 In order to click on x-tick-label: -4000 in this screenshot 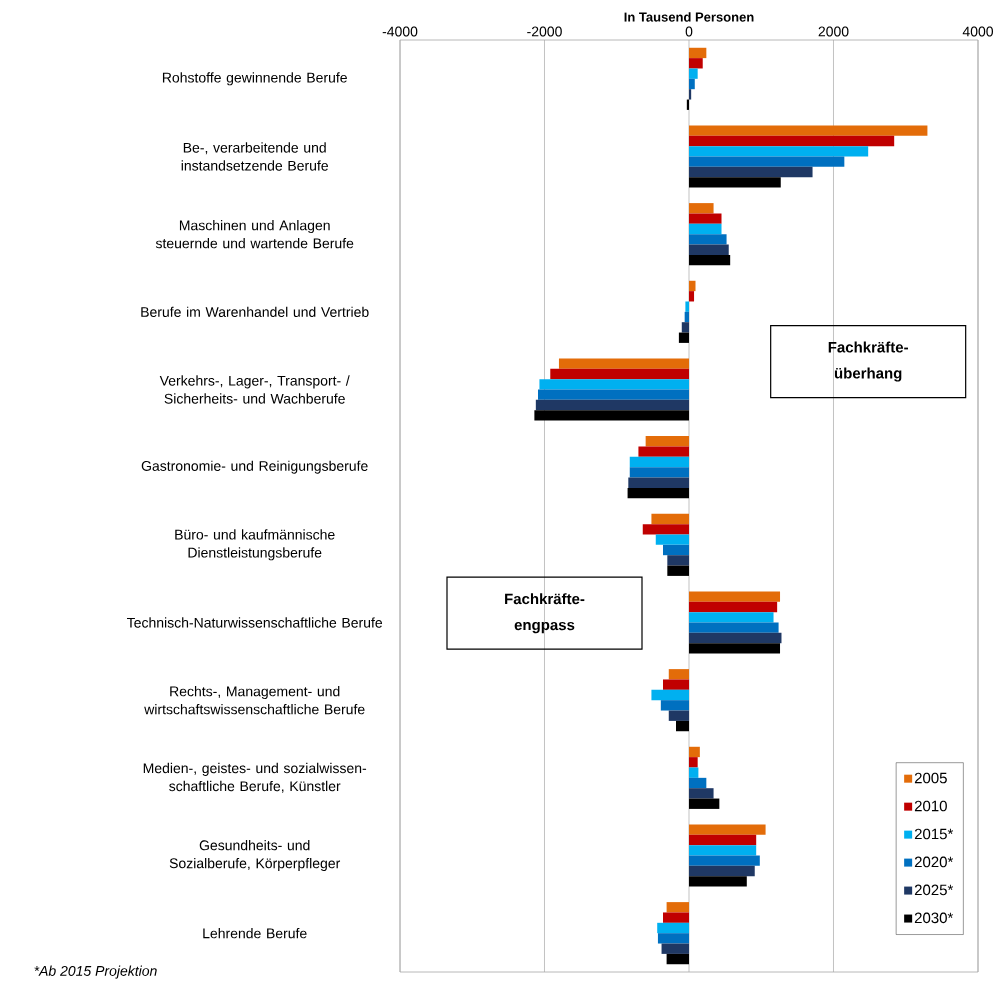, I will do `click(400, 31)`.